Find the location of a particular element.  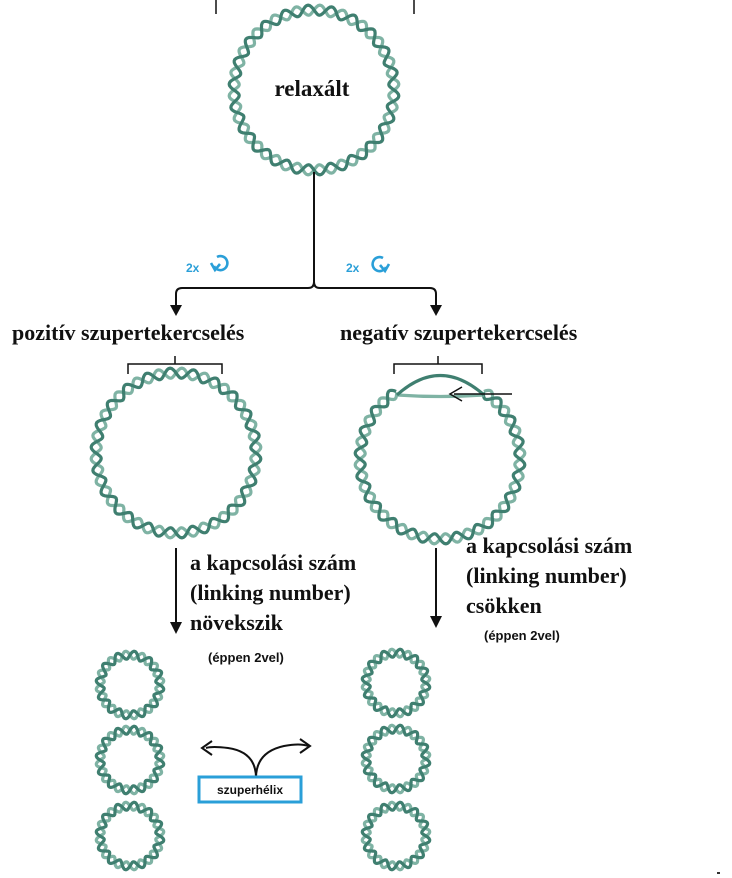

branch-arrows is located at coordinates (306, 244).